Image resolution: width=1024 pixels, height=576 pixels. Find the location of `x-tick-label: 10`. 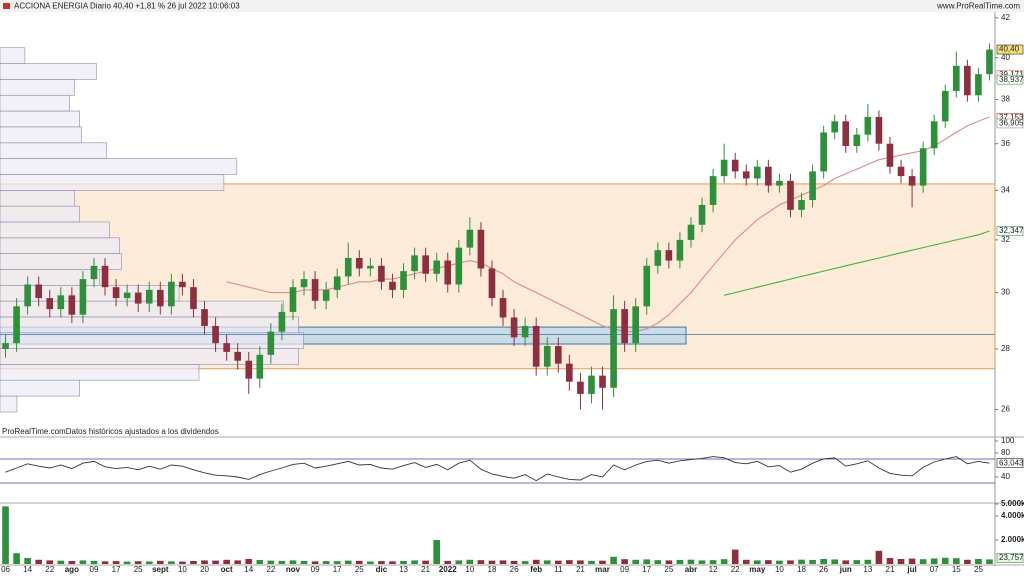

x-tick-label: 10 is located at coordinates (779, 569).